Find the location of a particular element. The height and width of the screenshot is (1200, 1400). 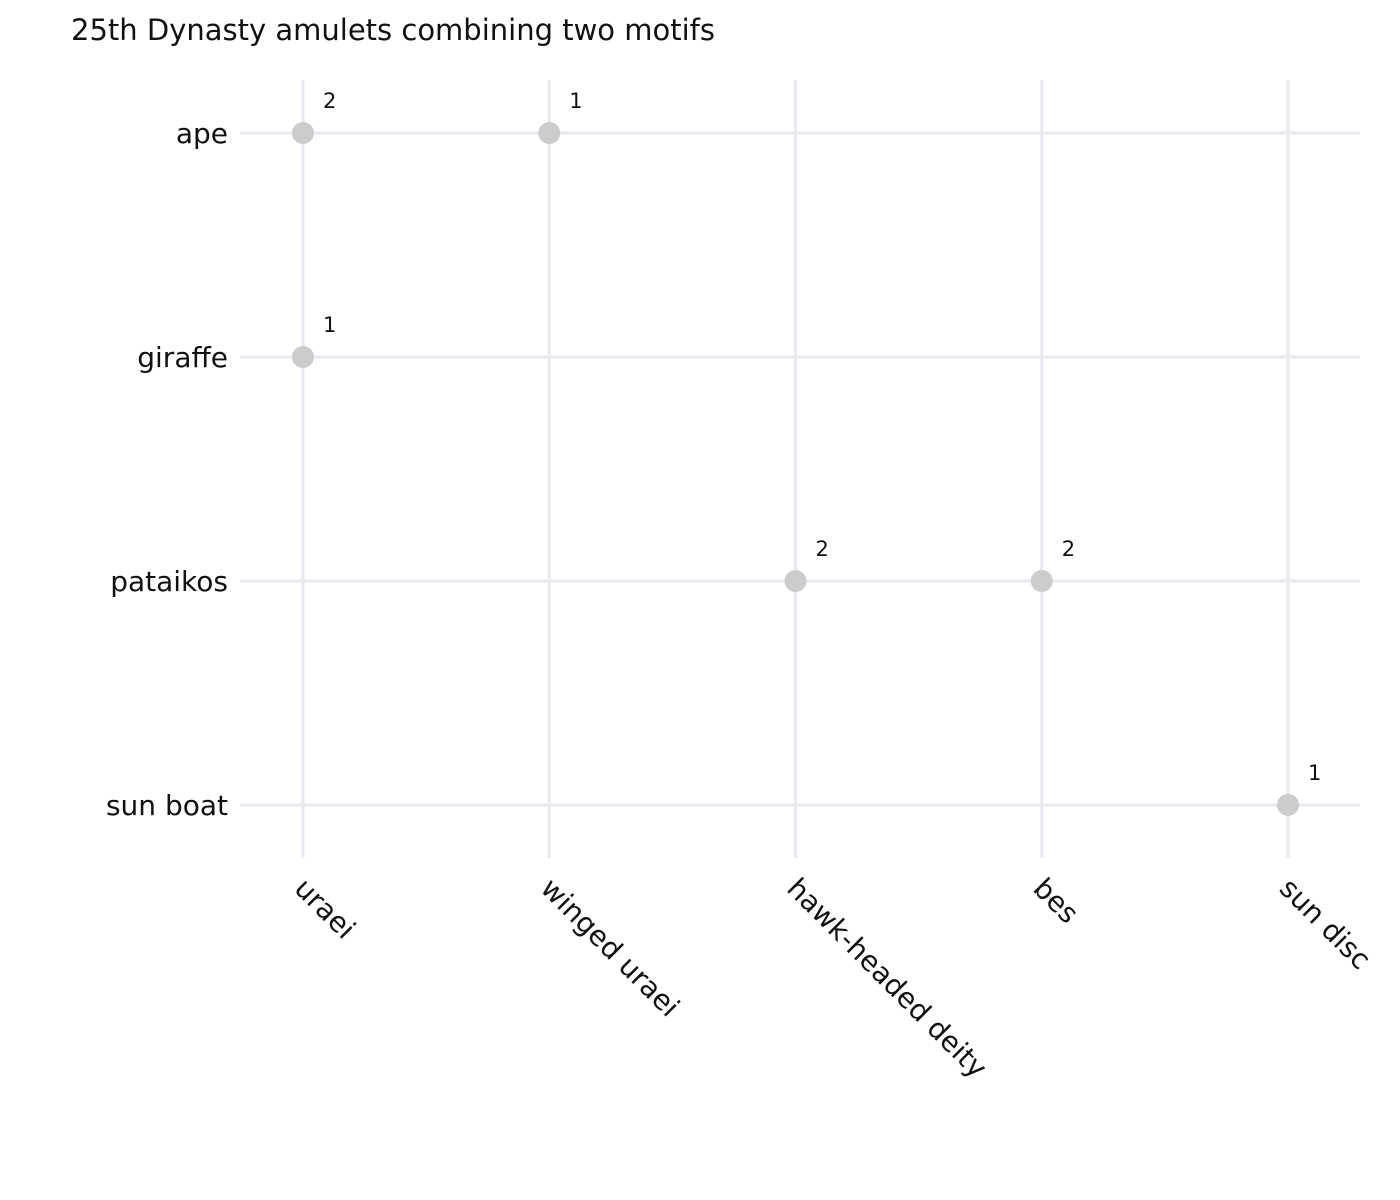

data-point-giraffe-uraei is located at coordinates (303, 357).